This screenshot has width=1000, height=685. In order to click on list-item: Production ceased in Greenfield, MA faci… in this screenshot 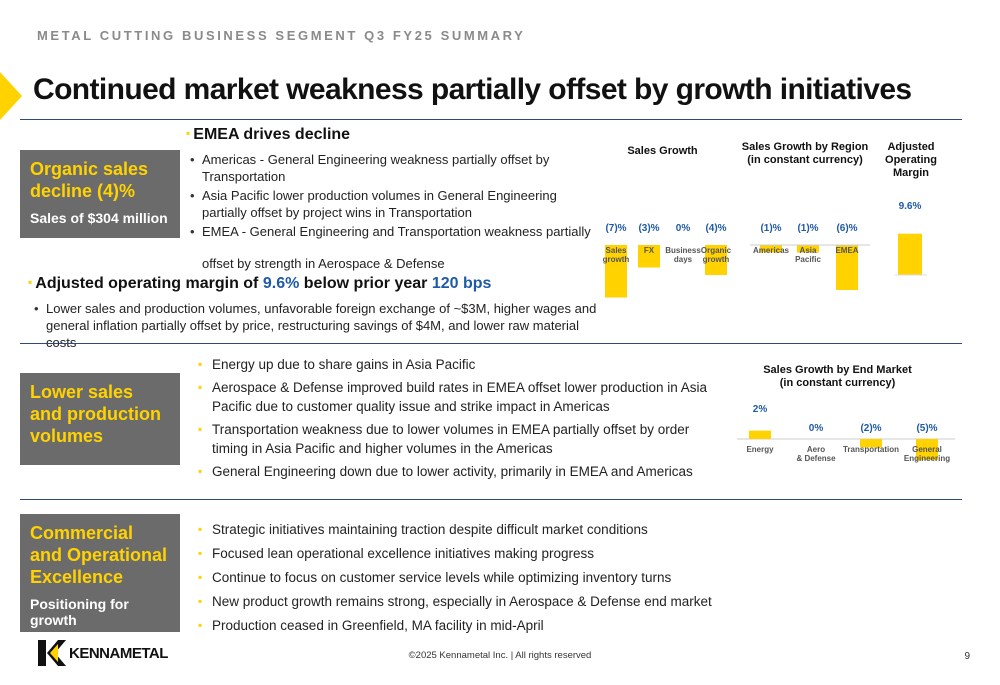, I will do `click(478, 625)`.